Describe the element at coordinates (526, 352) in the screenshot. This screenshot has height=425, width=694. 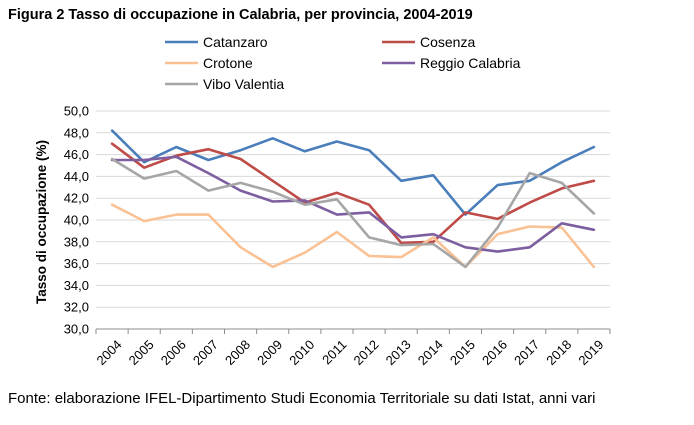
I see `x-tick-label: 2017` at that location.